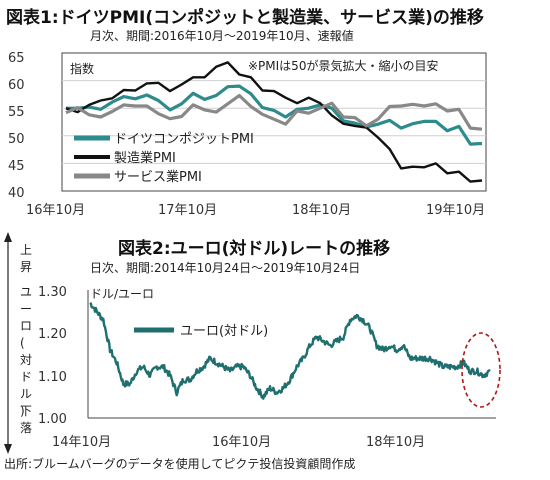  Describe the element at coordinates (26, 292) in the screenshot. I see `side-label-char: ユ` at that location.